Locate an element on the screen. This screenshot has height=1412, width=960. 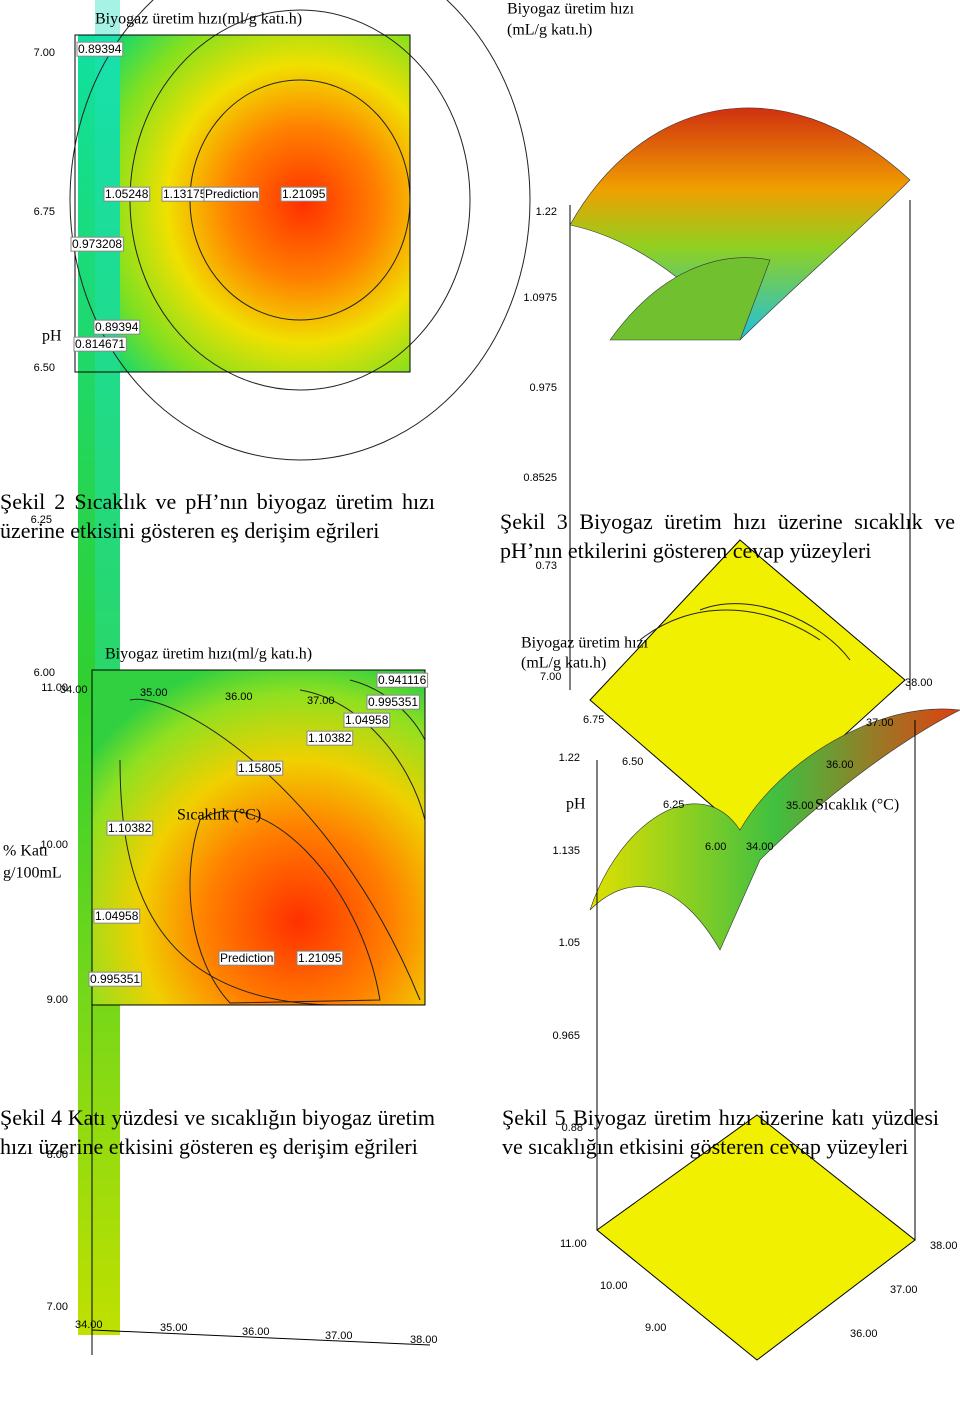
y-tick-label: 6.25 is located at coordinates (41, 520).